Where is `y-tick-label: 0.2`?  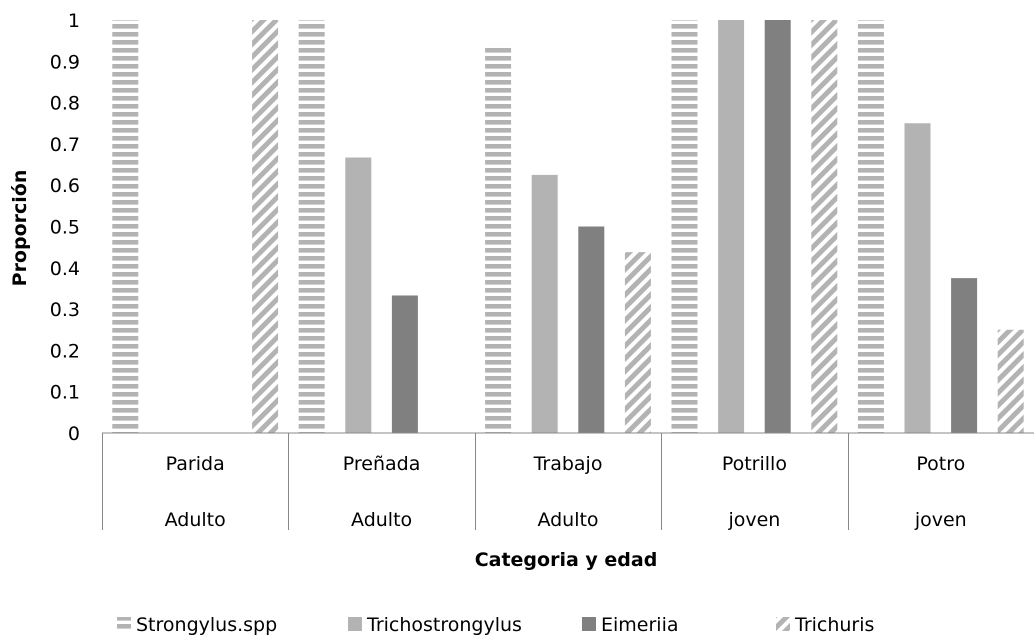 y-tick-label: 0.2 is located at coordinates (65, 351).